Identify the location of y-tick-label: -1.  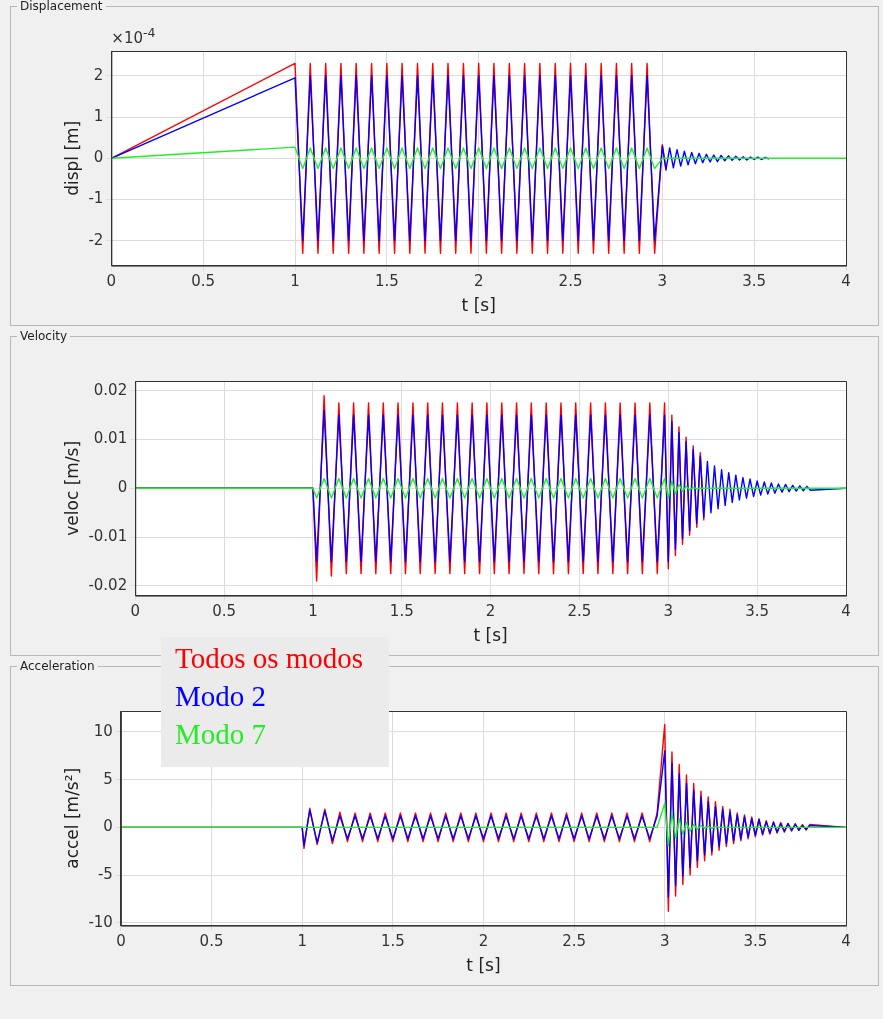
(96, 198).